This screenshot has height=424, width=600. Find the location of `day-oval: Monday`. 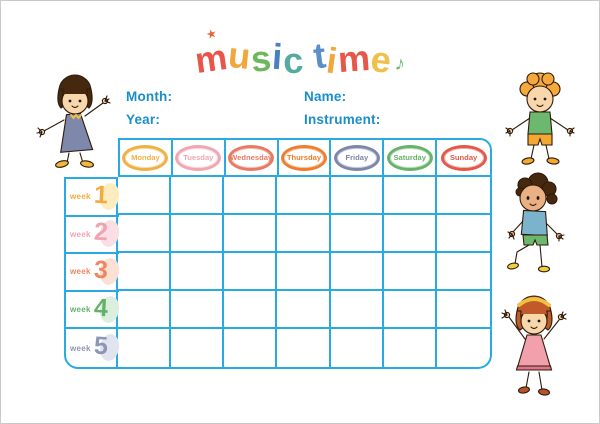

day-oval: Monday is located at coordinates (145, 157).